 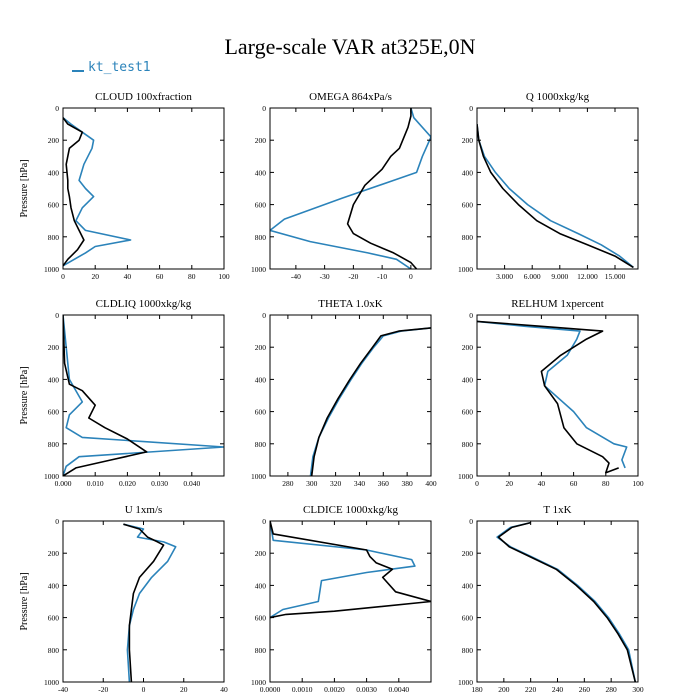 I want to click on x-tick-label: 0.0020, so click(x=334, y=689).